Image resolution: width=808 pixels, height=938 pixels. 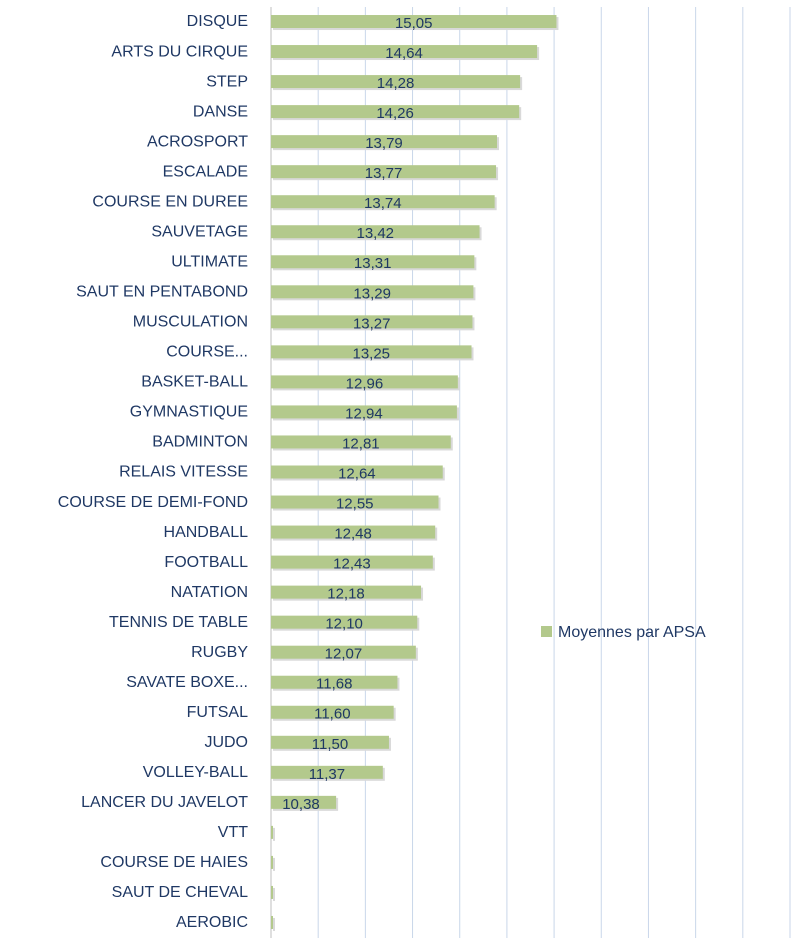 I want to click on y-tick-label: ACROSPORT, so click(x=197, y=141).